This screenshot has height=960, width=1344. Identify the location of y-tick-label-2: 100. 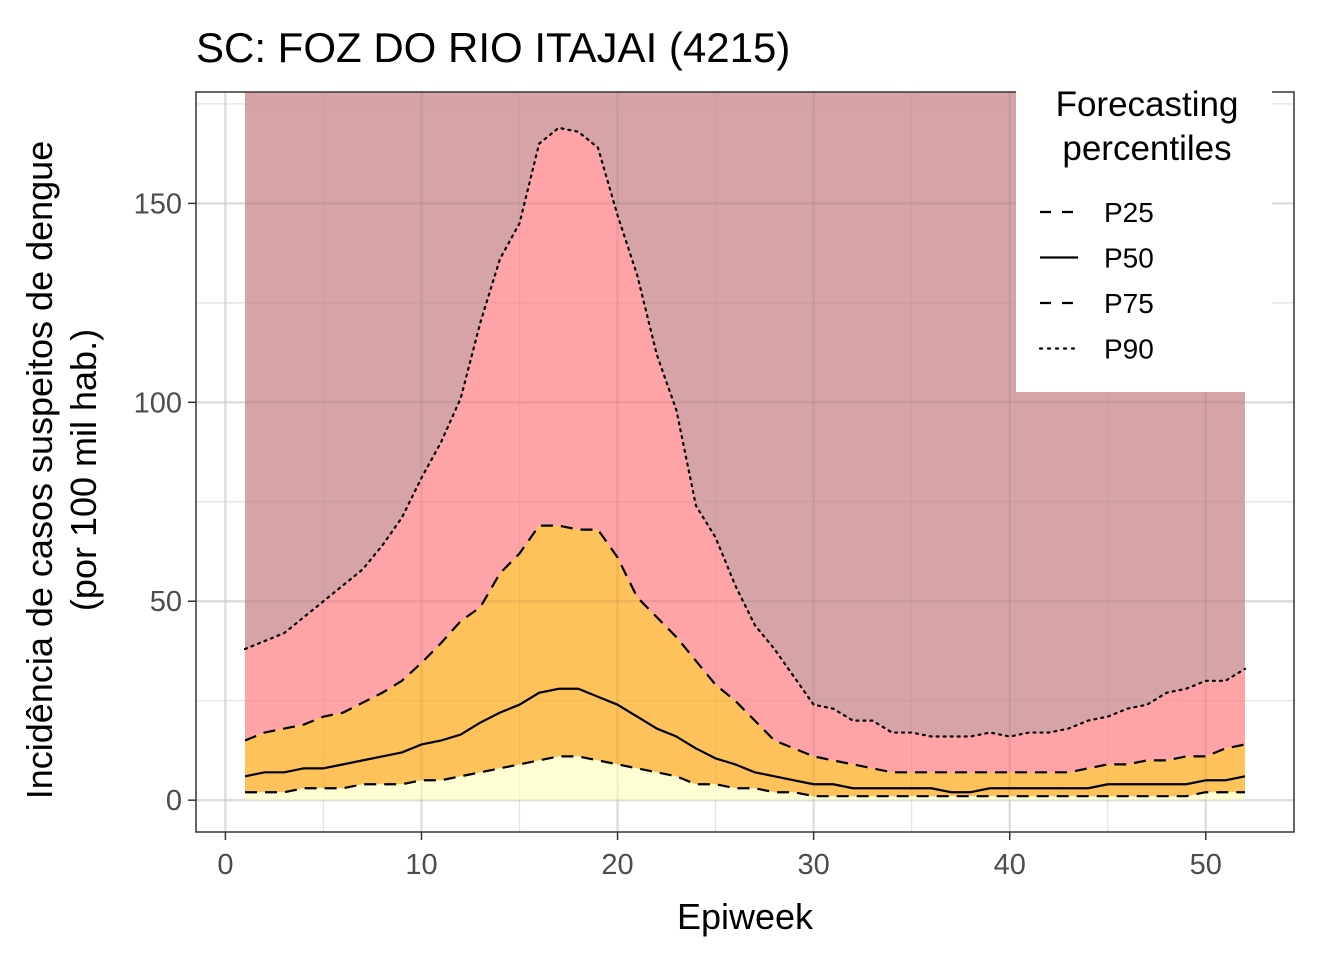
(158, 403).